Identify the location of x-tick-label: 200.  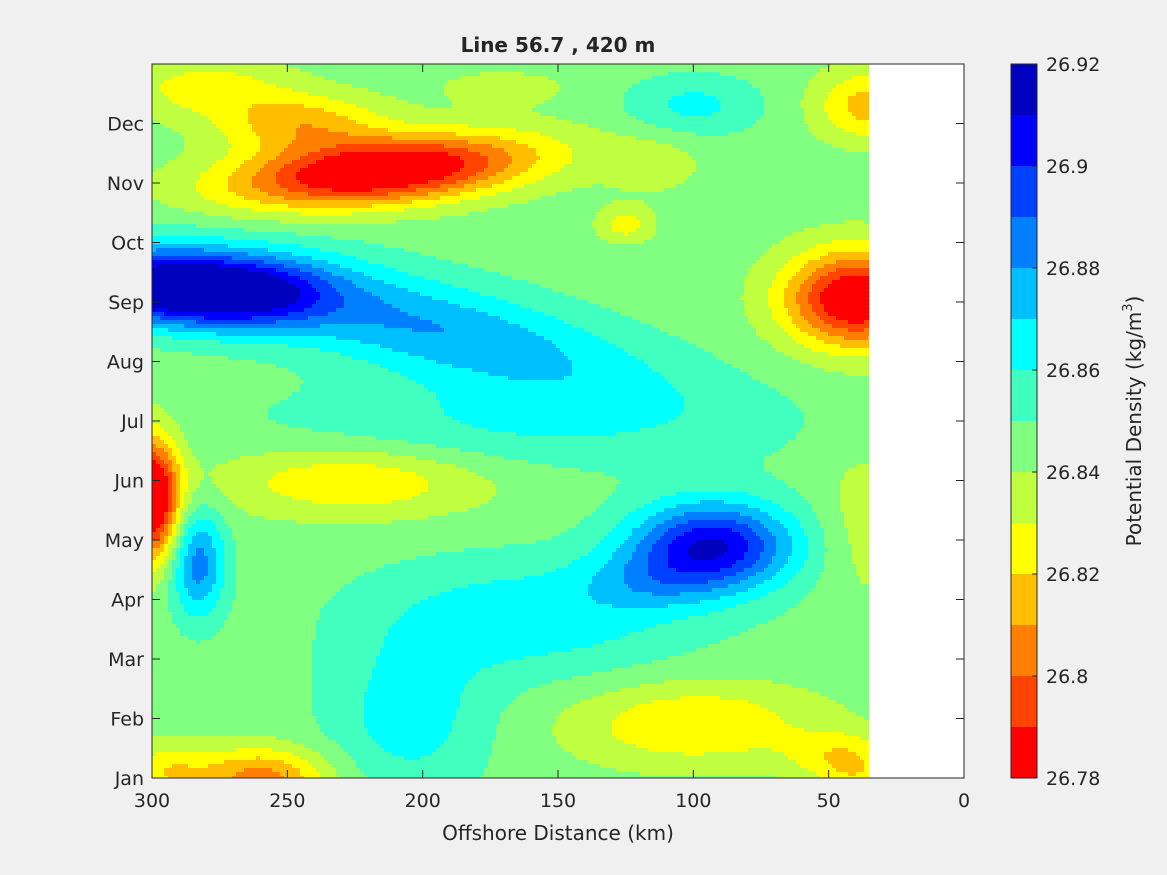
(423, 801).